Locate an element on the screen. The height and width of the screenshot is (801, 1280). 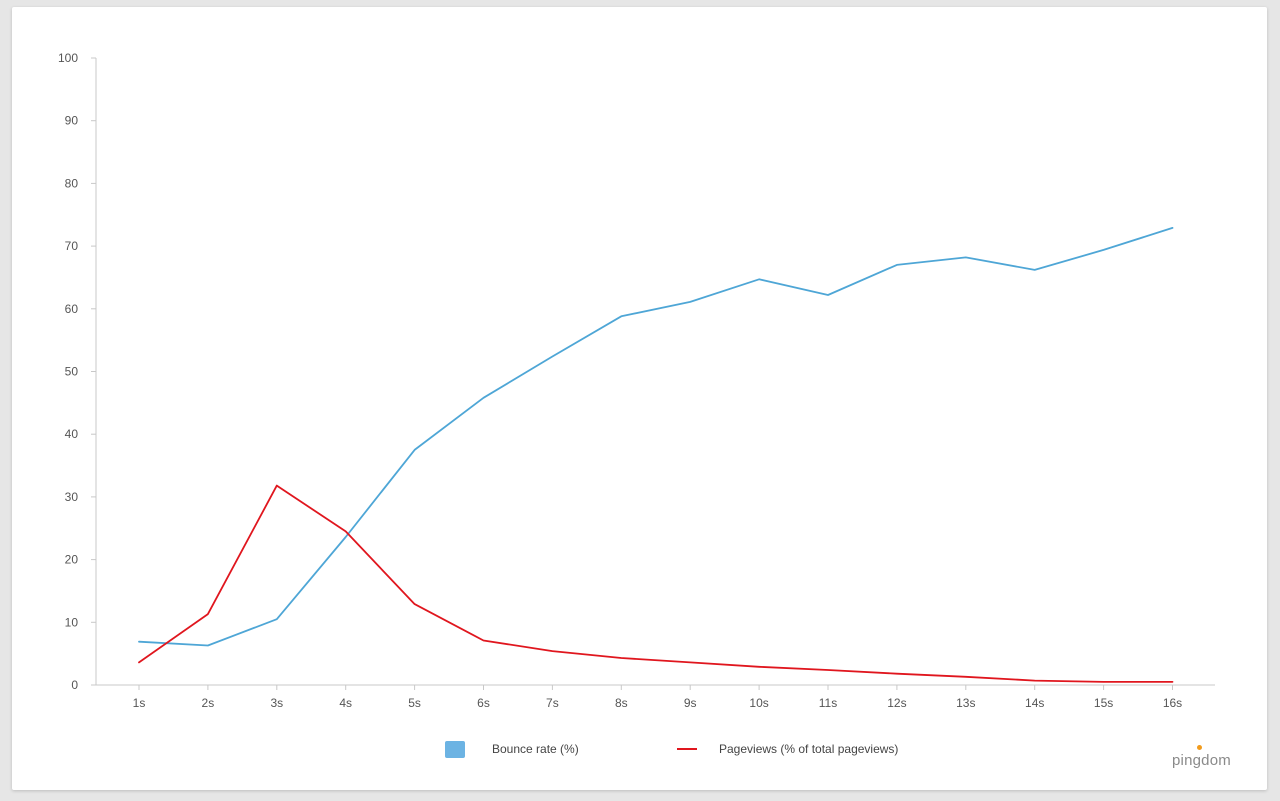
y-tick-label: 30 is located at coordinates (72, 497).